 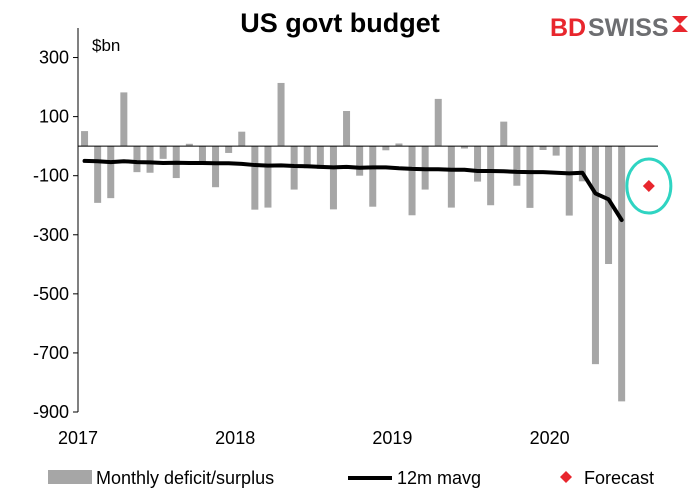 I want to click on x-tick-label: 2019, so click(x=392, y=438).